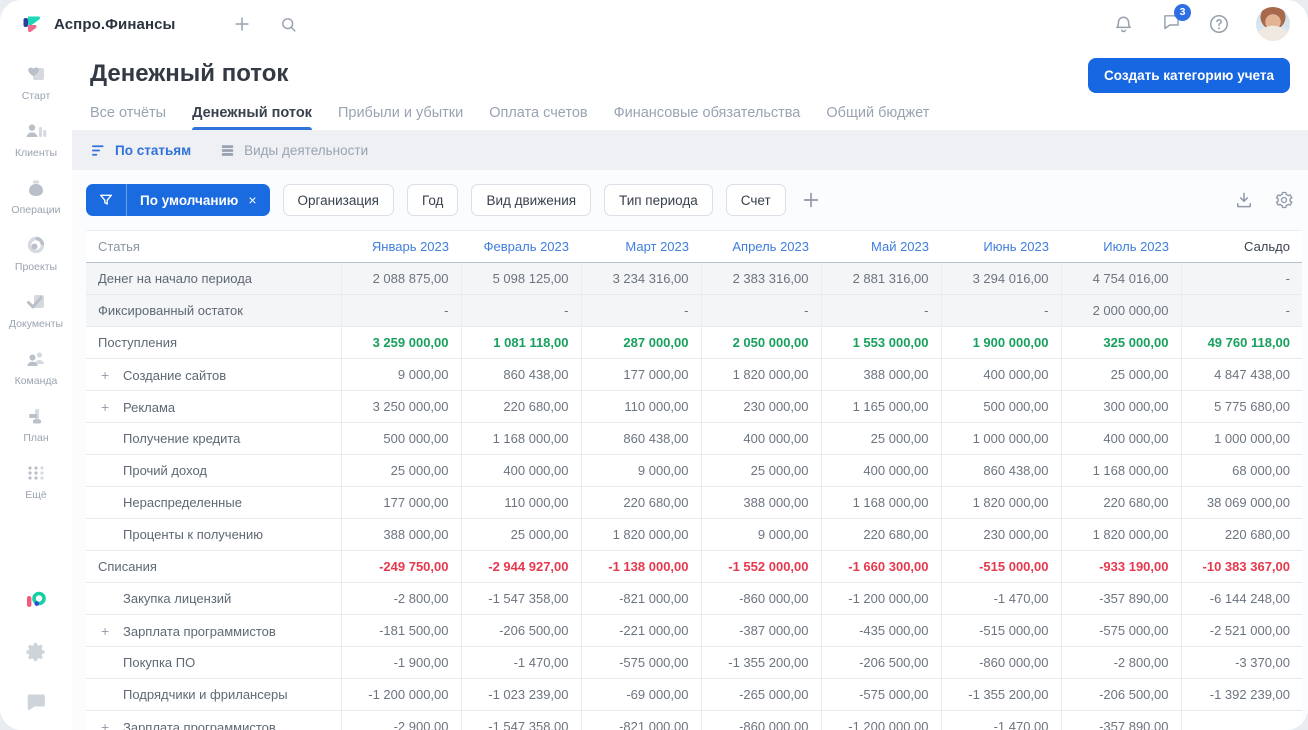 This screenshot has height=730, width=1308. Describe the element at coordinates (36, 82) in the screenshot. I see `sidebar-item-0: Старт` at that location.